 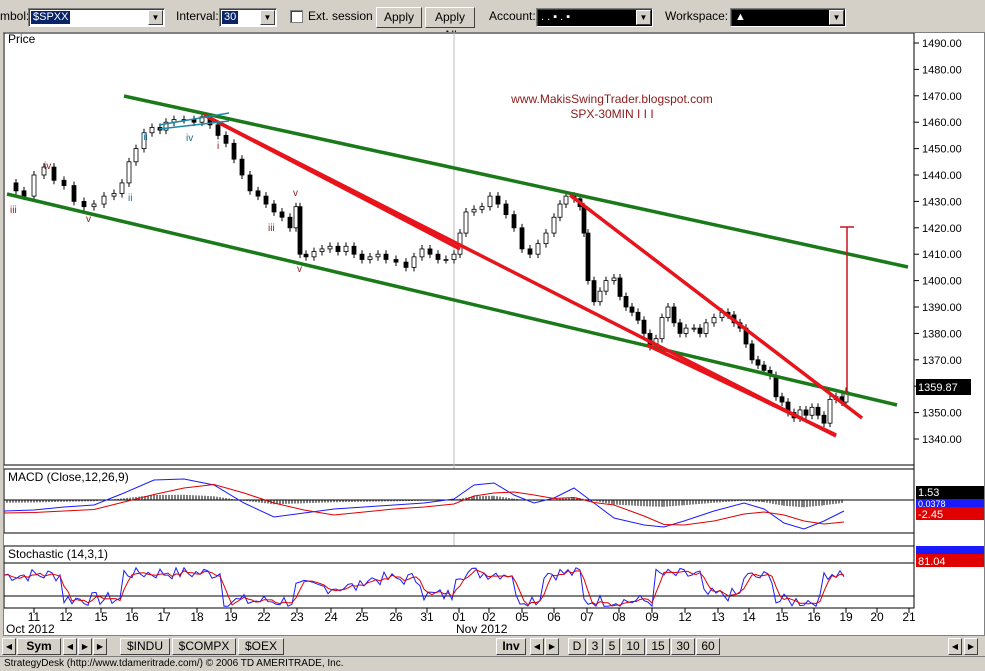 I want to click on tab-indu: $INDU, so click(x=145, y=646).